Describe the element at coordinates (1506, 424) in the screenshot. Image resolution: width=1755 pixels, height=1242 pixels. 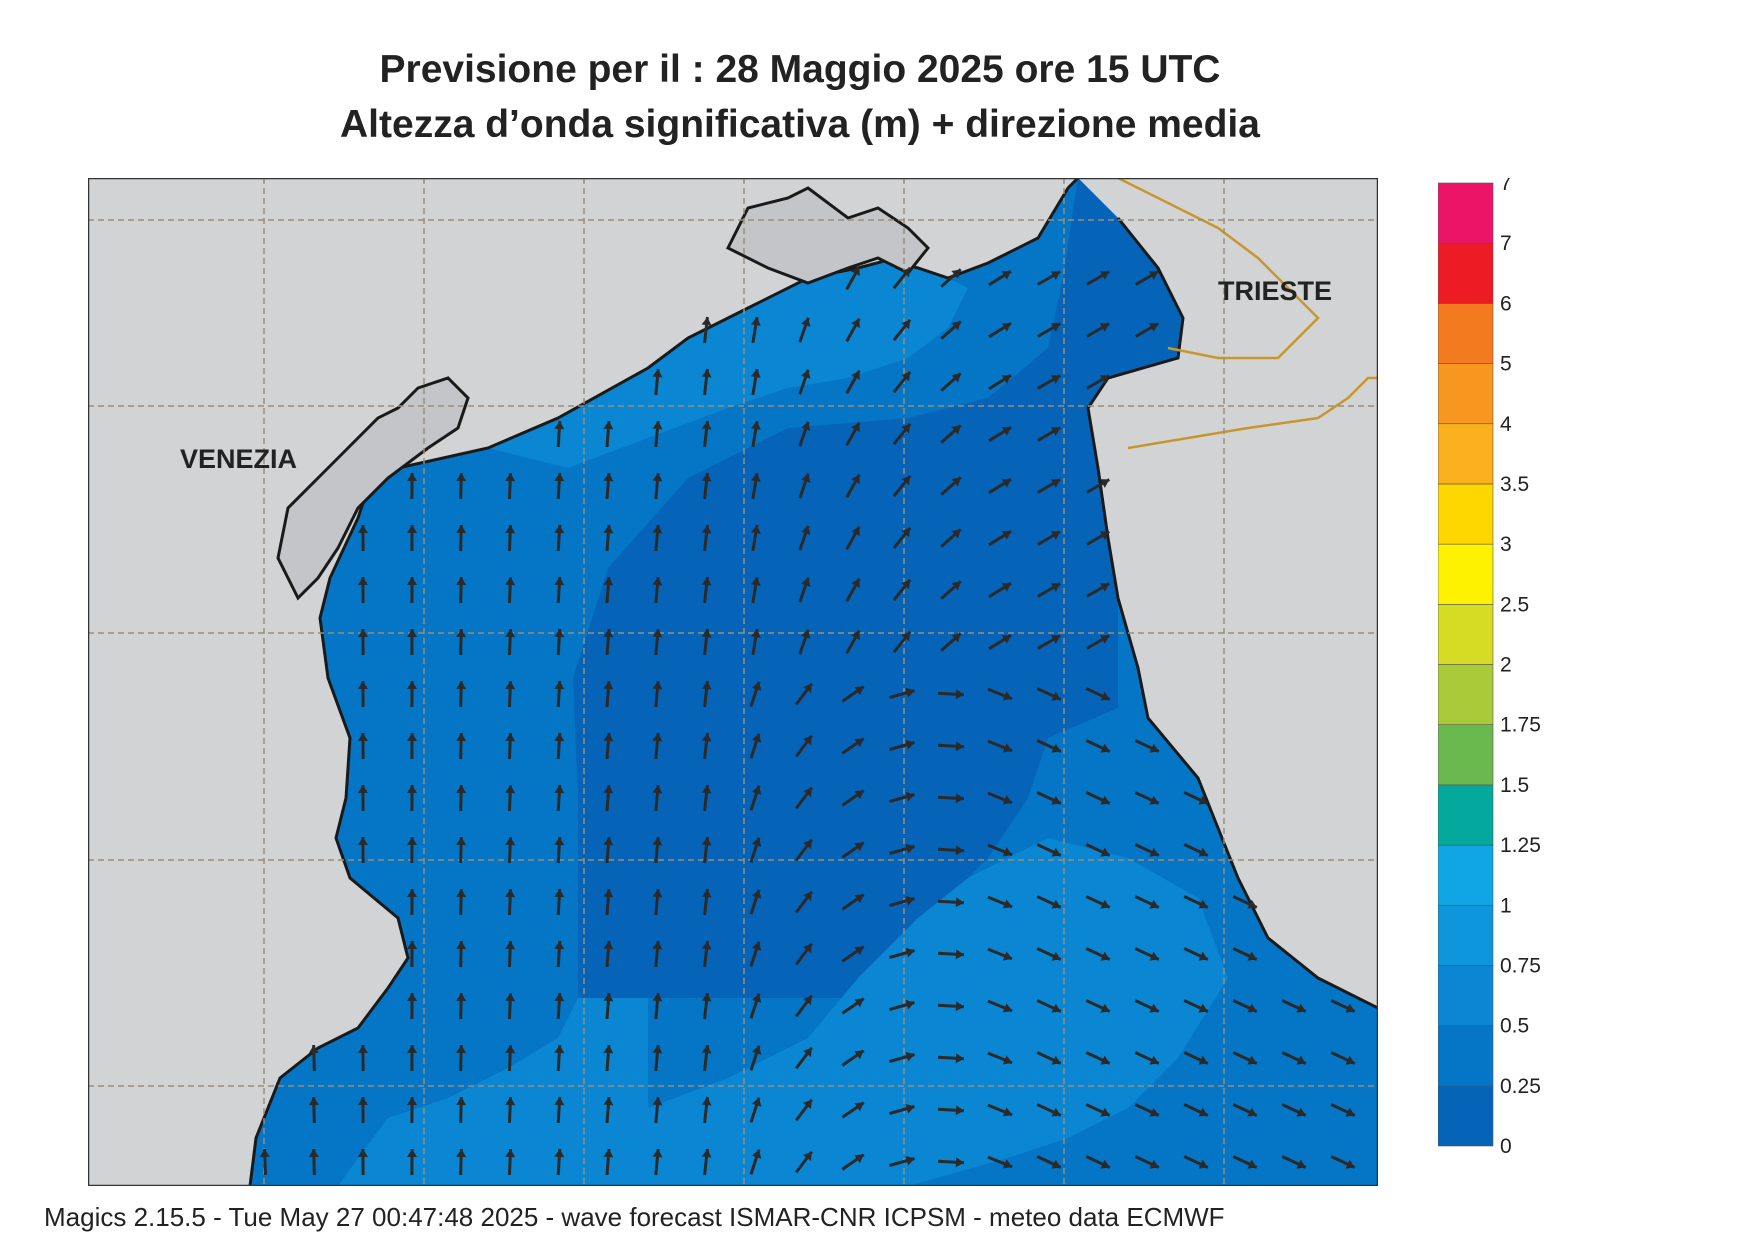
I see `legend-label: 4` at that location.